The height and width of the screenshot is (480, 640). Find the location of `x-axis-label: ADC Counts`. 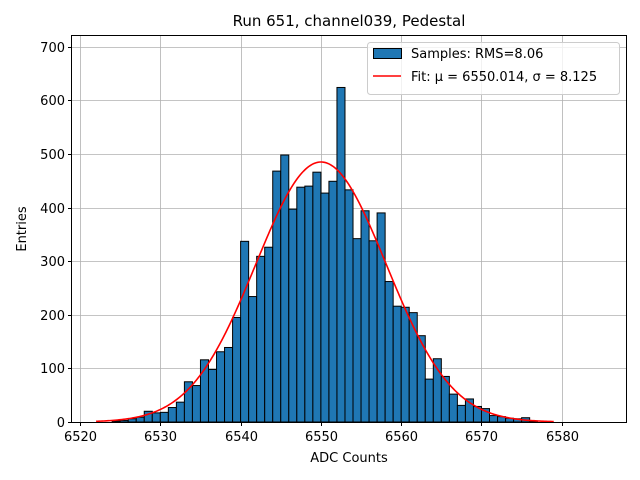

x-axis-label: ADC Counts is located at coordinates (349, 458).